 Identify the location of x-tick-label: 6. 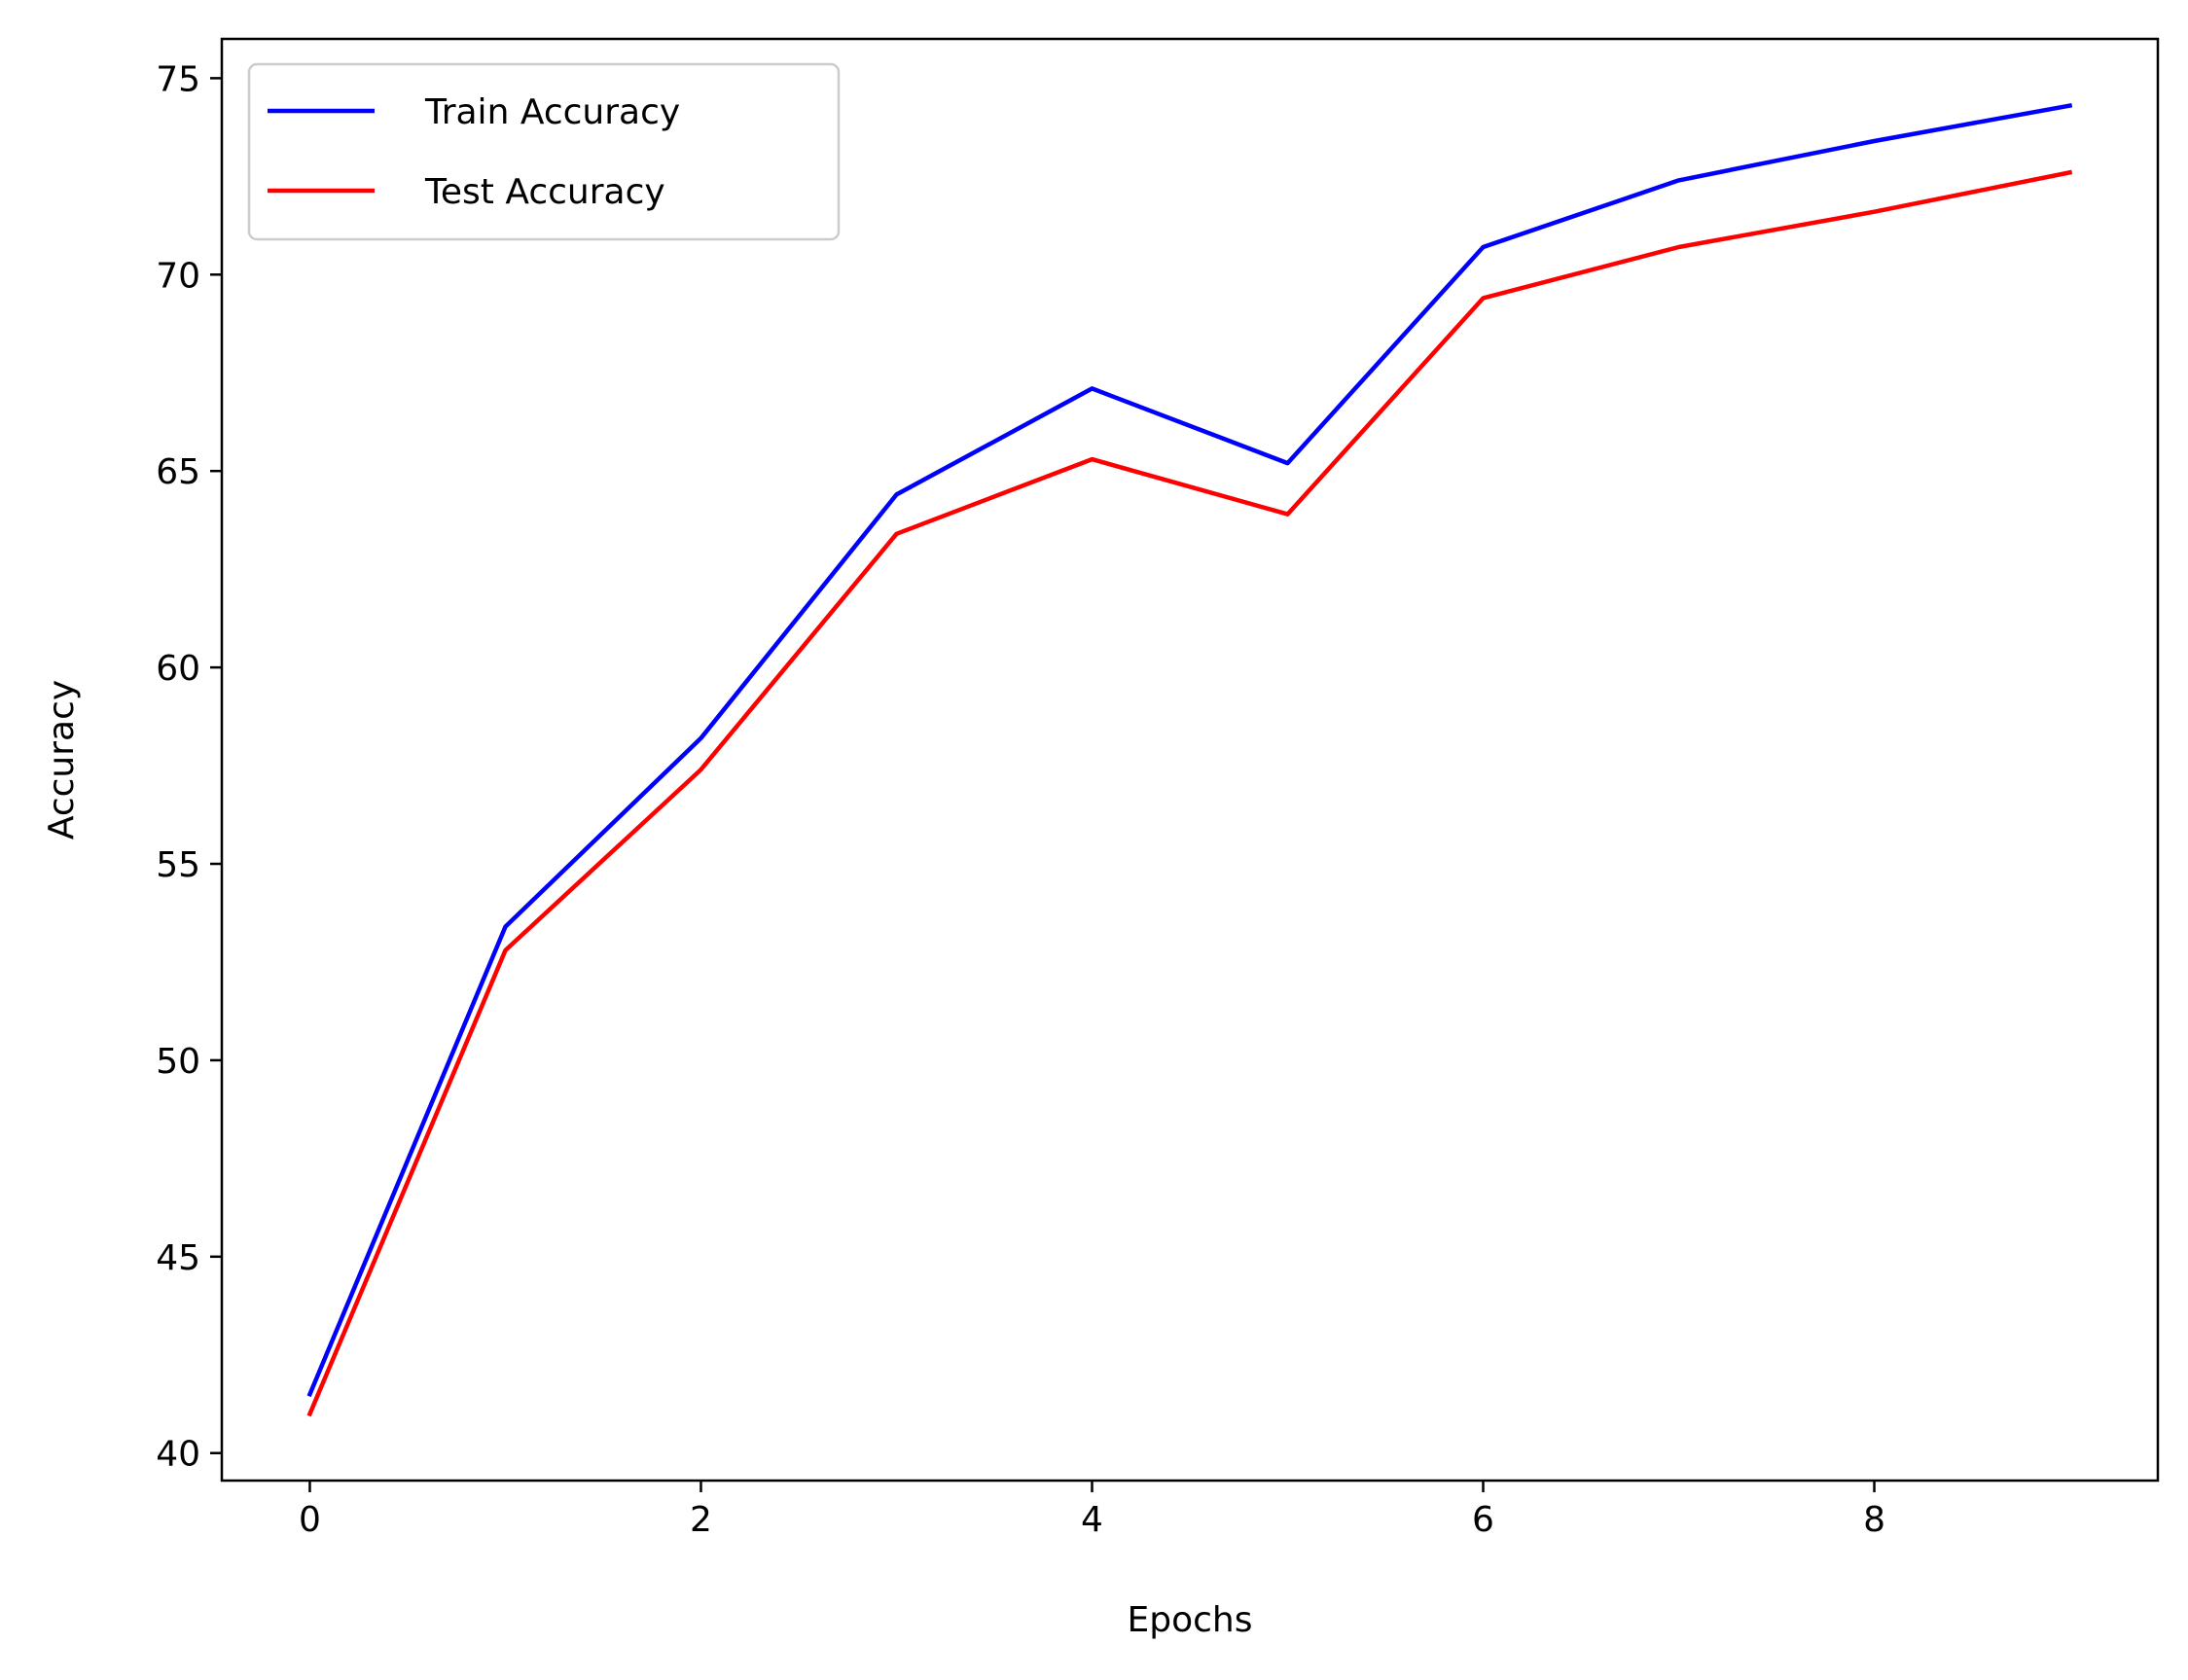
(1483, 1520).